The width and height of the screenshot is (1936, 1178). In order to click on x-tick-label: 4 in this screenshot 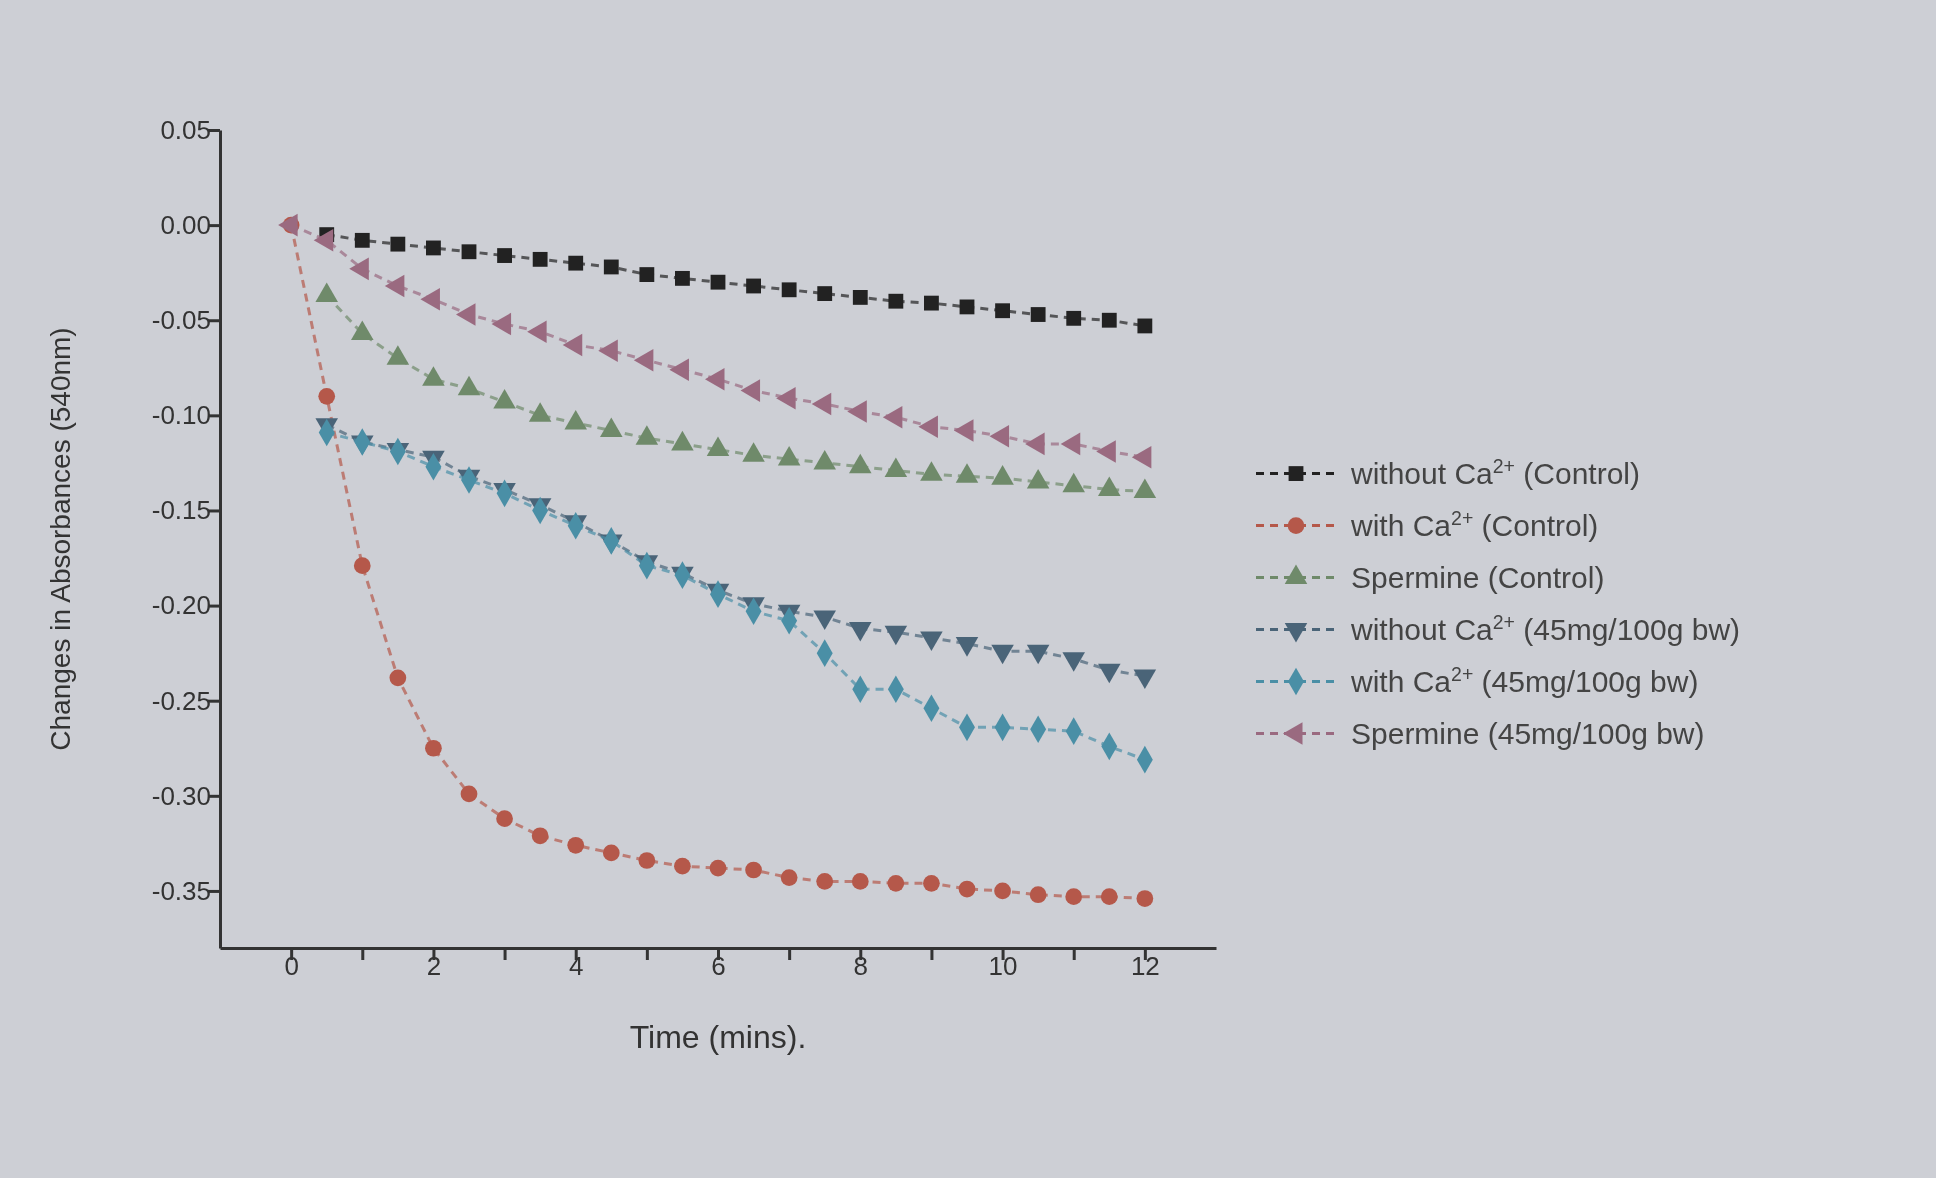, I will do `click(576, 966)`.